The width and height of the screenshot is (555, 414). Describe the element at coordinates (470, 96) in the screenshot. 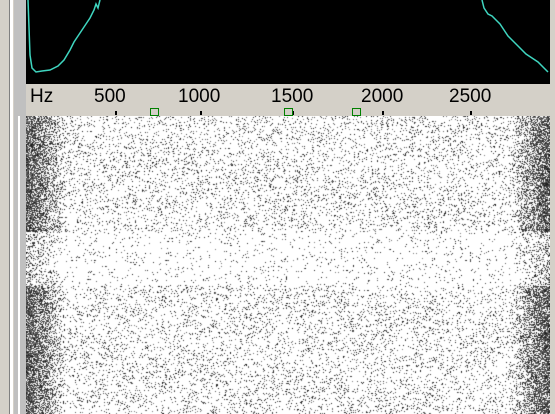

I see `tick-label-2500: 2500` at that location.